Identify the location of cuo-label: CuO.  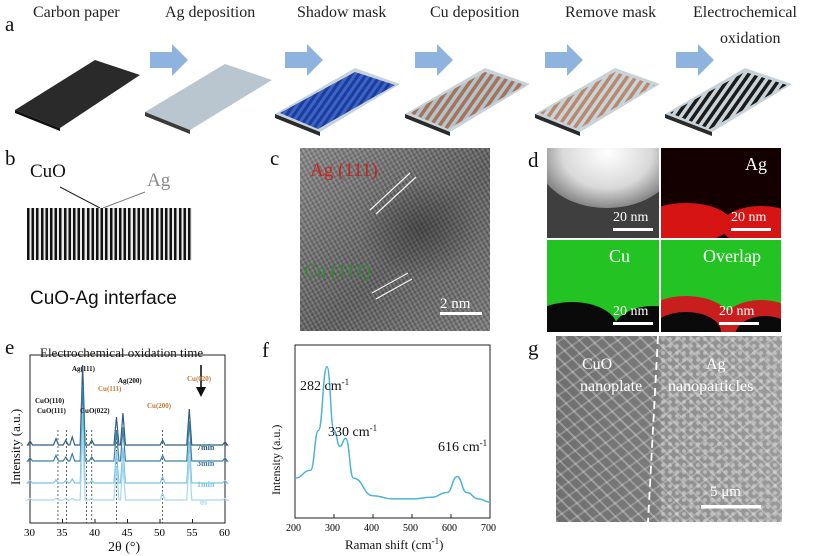
(48, 171).